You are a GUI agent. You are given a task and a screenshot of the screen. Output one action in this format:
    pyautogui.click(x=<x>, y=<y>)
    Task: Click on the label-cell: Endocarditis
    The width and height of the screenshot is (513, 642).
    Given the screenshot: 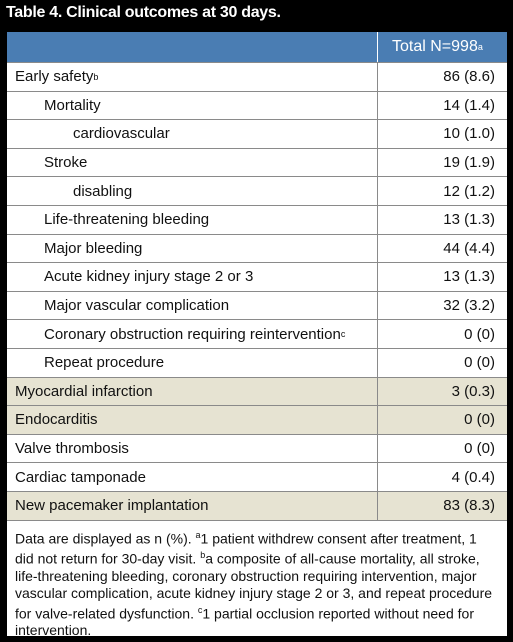 What is the action you would take?
    pyautogui.click(x=192, y=420)
    